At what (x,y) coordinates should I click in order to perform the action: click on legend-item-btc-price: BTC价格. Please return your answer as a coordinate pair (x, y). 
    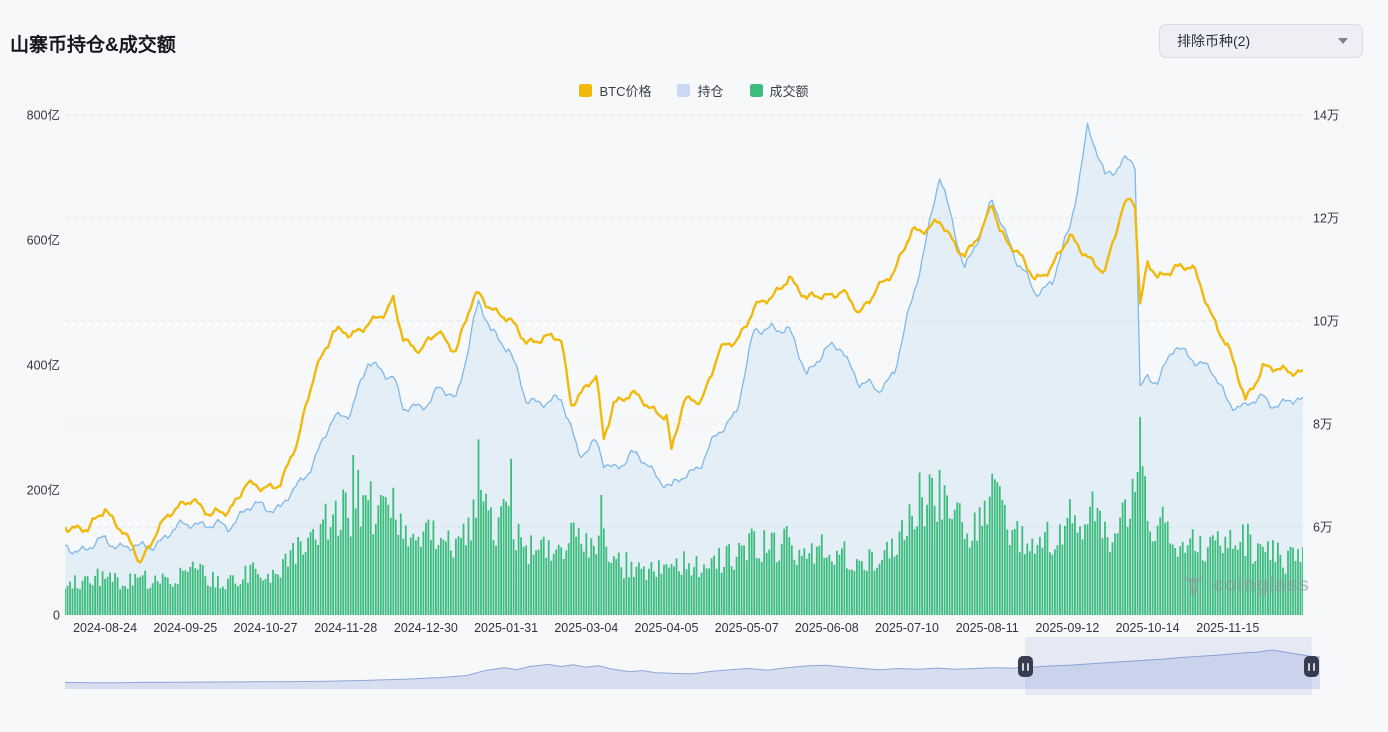
    Looking at the image, I should click on (615, 90).